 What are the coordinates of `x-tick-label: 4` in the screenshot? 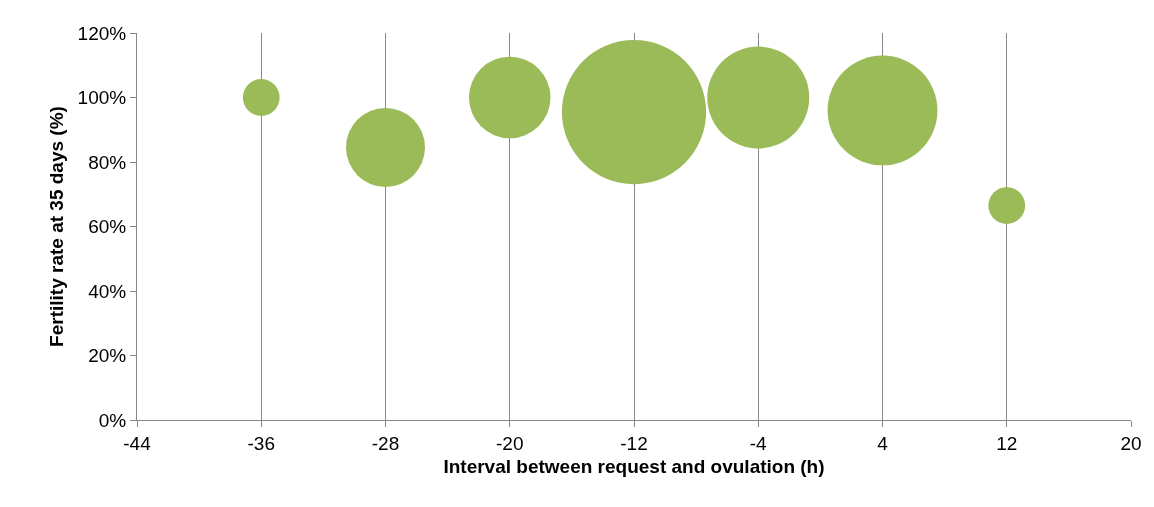 It's located at (883, 443).